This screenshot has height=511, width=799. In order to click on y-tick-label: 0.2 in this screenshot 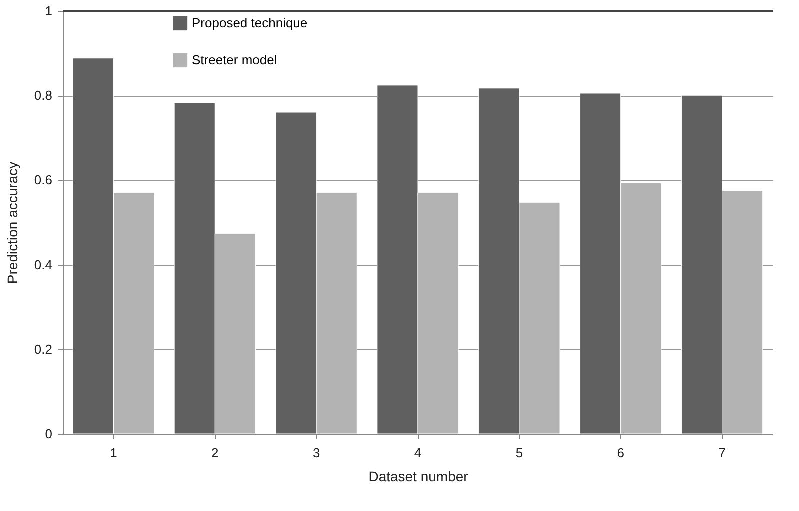, I will do `click(43, 349)`.